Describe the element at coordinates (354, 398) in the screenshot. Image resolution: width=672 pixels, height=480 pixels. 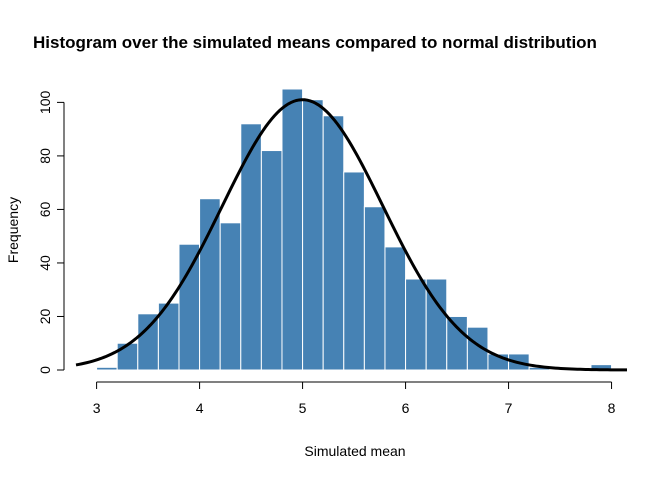
I see `x-axis: 3 4 5 6 7 8` at that location.